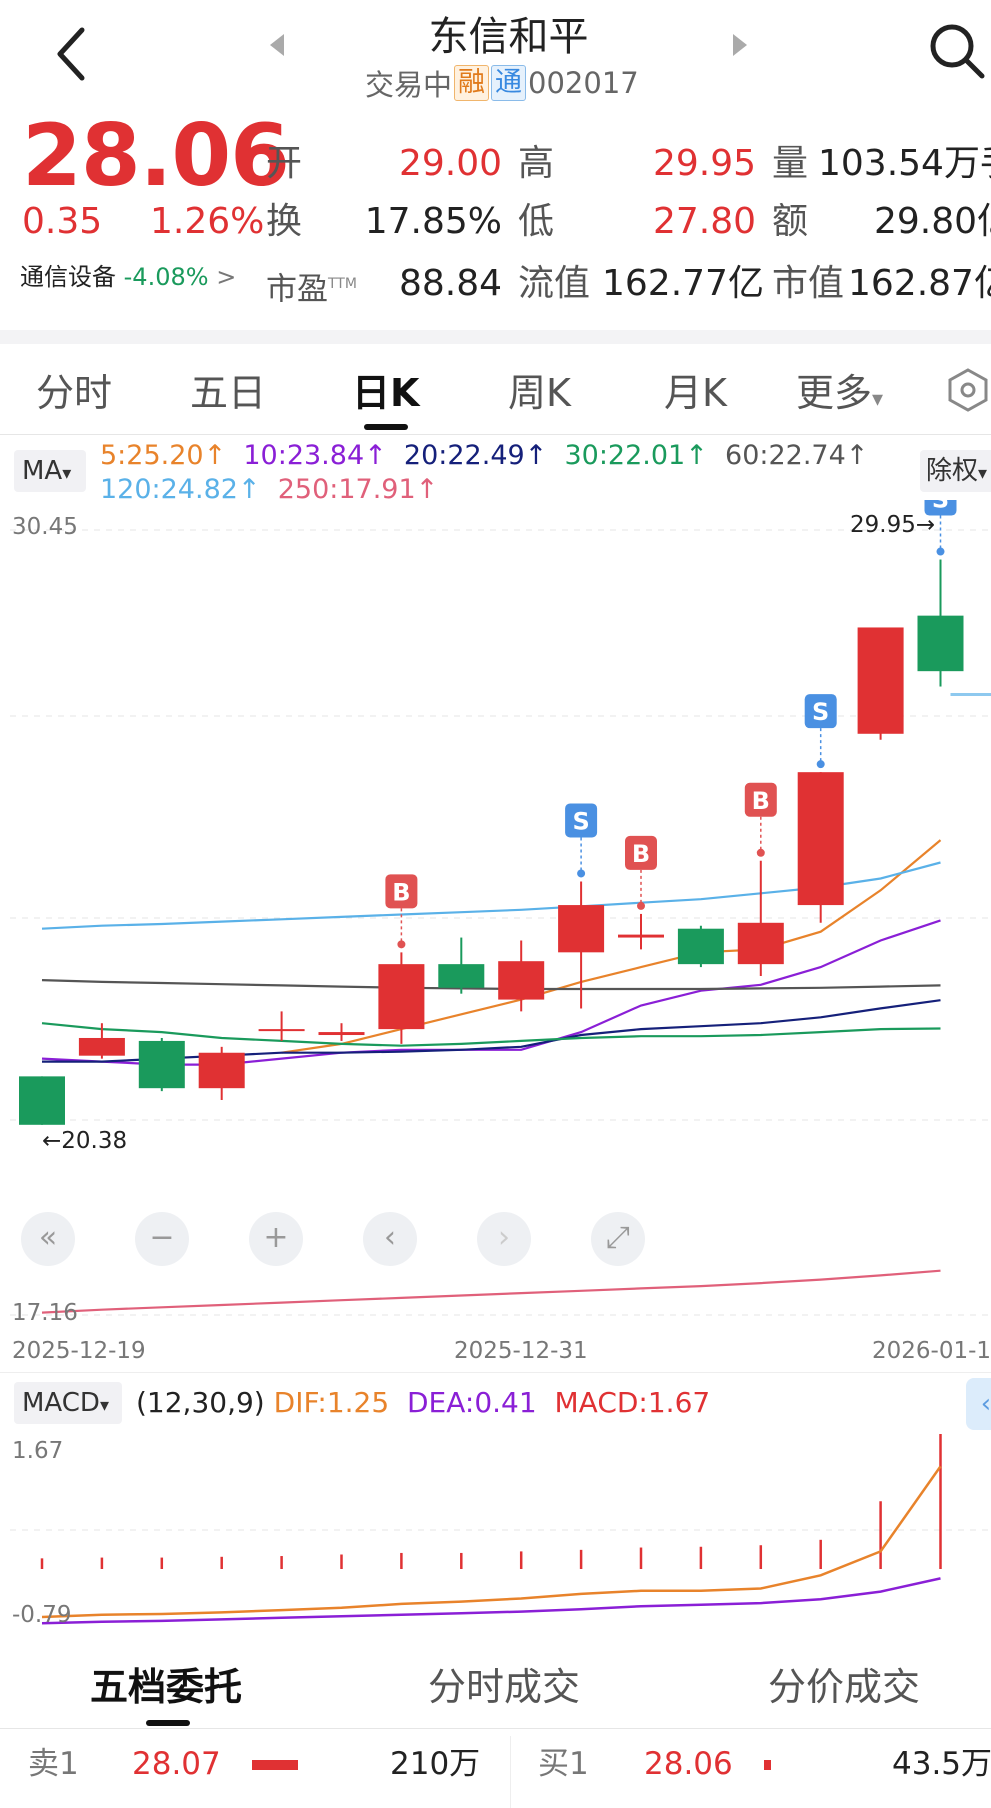 The image size is (991, 1808). What do you see at coordinates (536, 221) in the screenshot?
I see `low-label: 低` at bounding box center [536, 221].